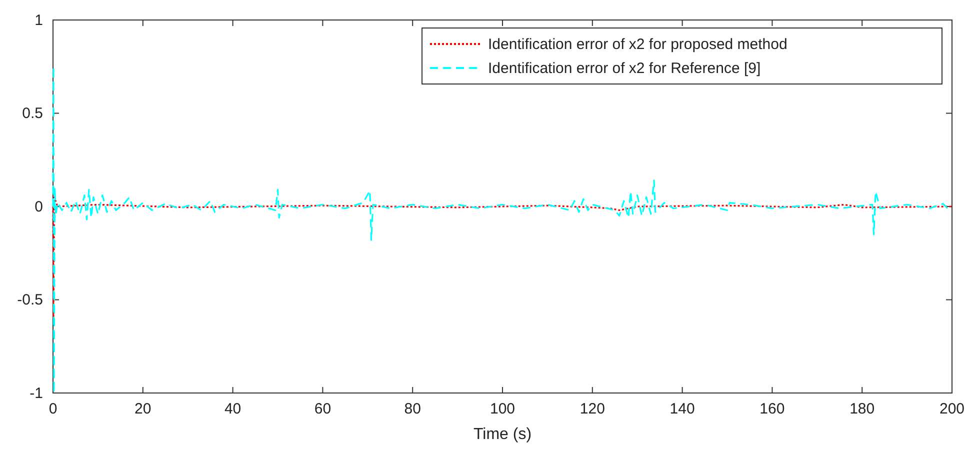 The width and height of the screenshot is (972, 457). Describe the element at coordinates (592, 409) in the screenshot. I see `x-tick-label: 120` at that location.